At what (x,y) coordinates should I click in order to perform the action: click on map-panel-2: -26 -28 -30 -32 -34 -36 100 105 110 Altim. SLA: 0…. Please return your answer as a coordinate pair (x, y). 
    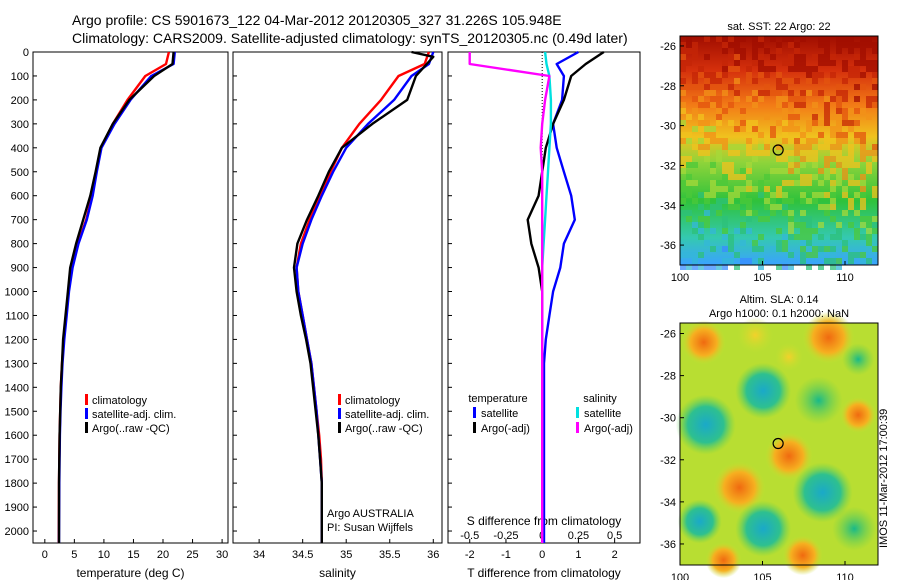
    Looking at the image, I should click on (769, 437).